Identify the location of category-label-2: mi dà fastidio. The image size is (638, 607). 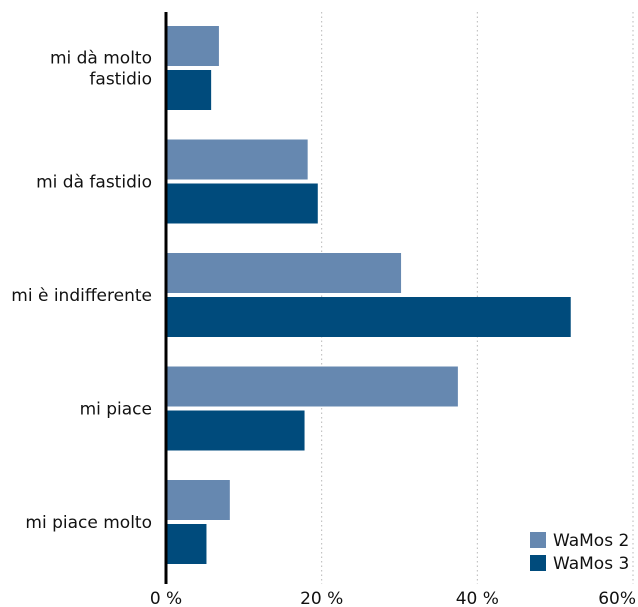
(94, 183).